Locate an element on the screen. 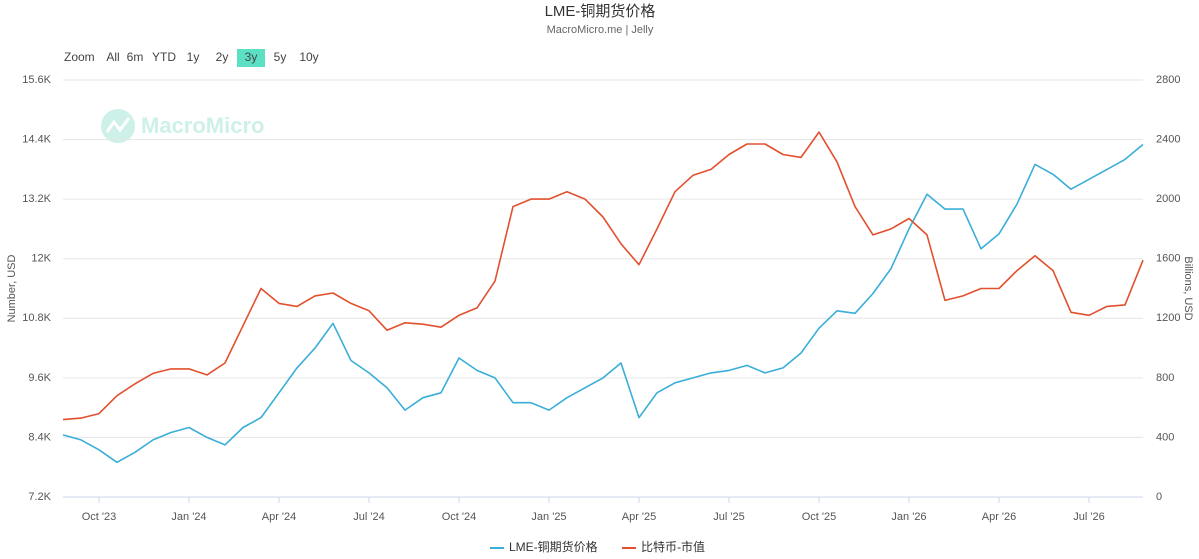 This screenshot has height=559, width=1199. chart-title: LME-铜期货价格 is located at coordinates (600, 11).